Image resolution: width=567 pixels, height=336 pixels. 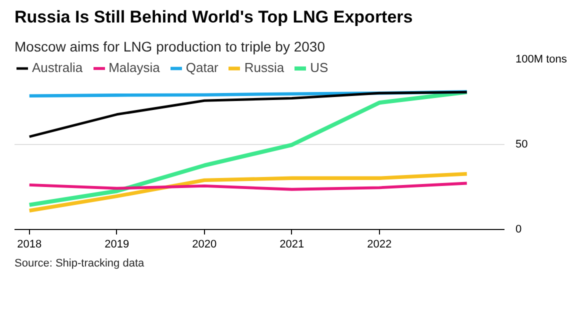 What do you see at coordinates (519, 230) in the screenshot?
I see `y-tick-label: 0` at bounding box center [519, 230].